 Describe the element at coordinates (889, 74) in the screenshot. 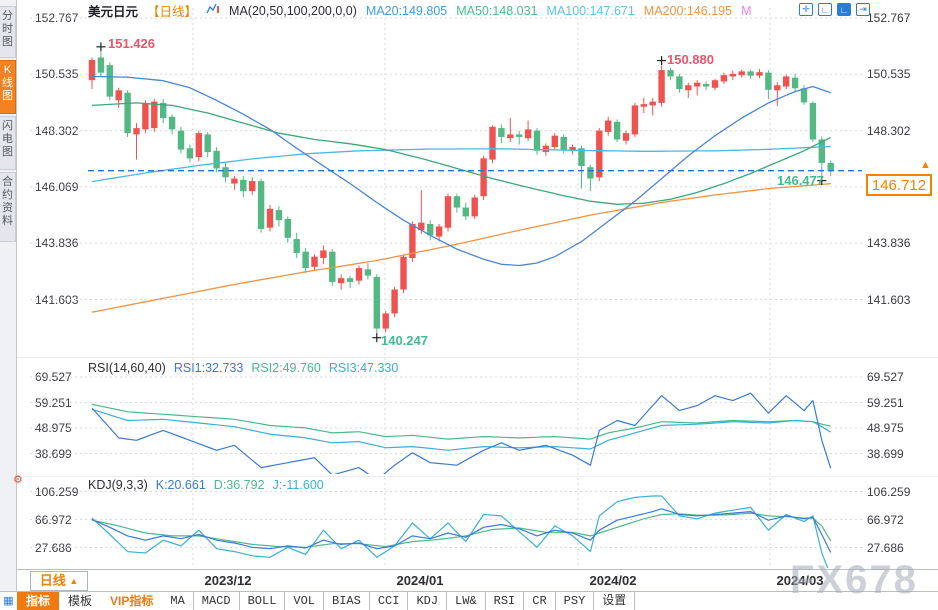

I see `price-axis-label: 150.535` at that location.